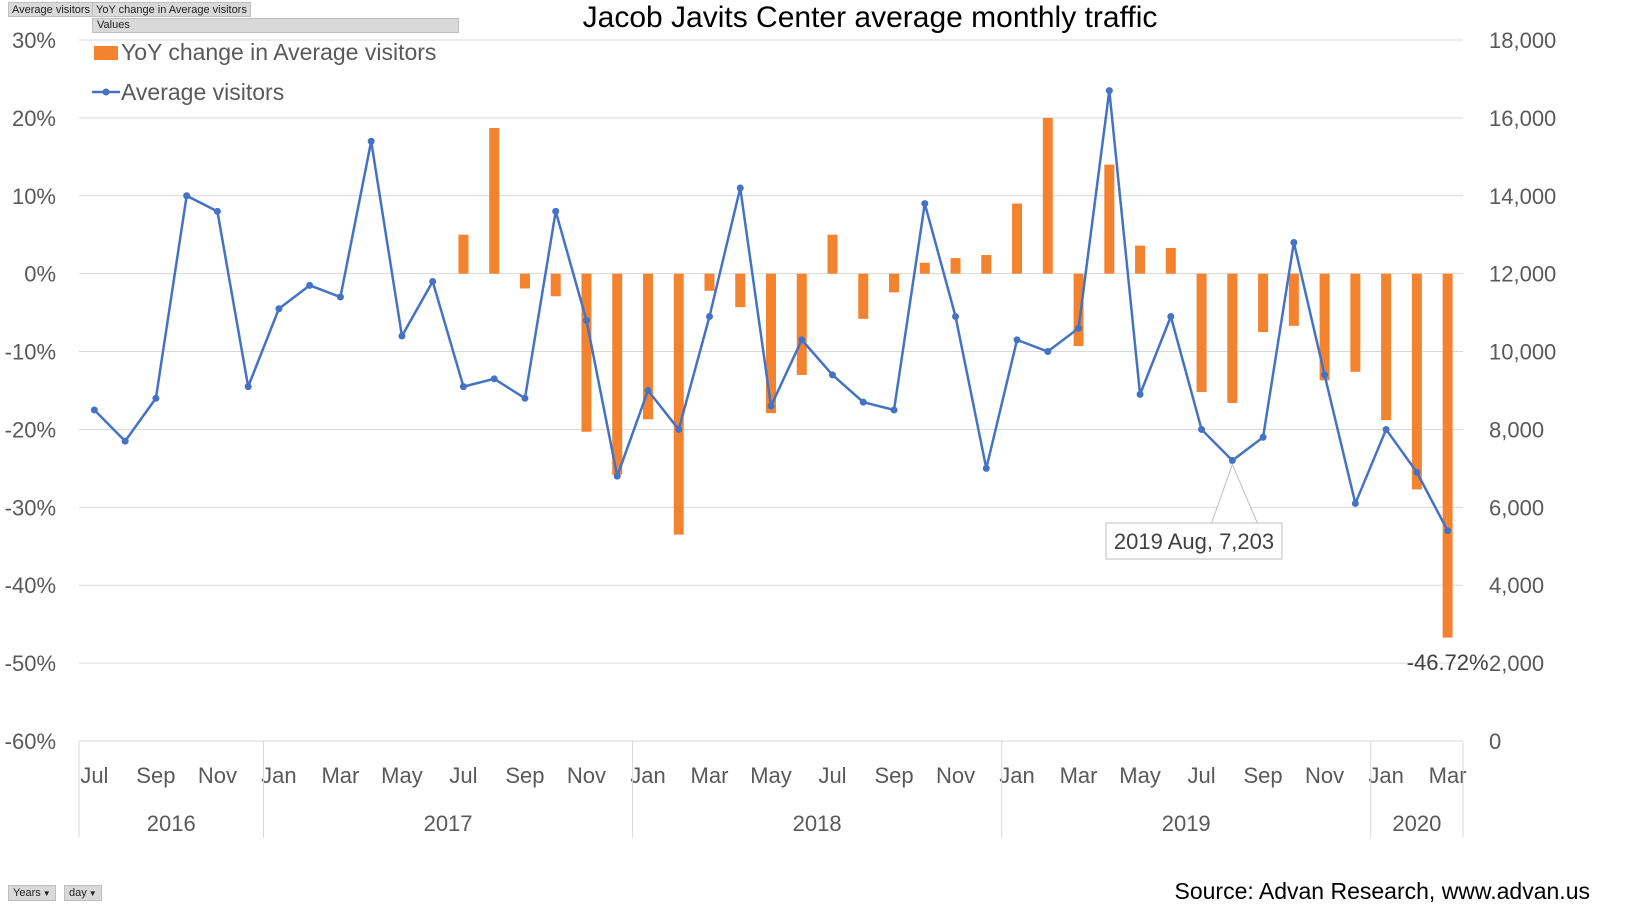  Describe the element at coordinates (1297, 569) in the screenshot. I see `annotations: 2019 Aug, 7,203 -46.72%` at that location.